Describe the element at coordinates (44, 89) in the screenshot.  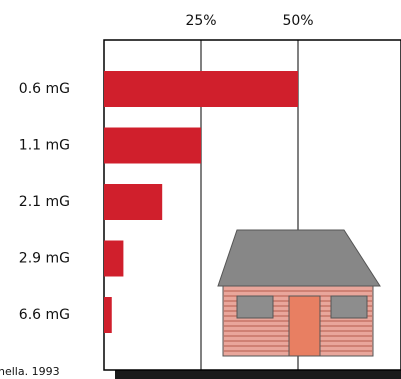
I see `category-label-0: 0.6 mG` at that location.